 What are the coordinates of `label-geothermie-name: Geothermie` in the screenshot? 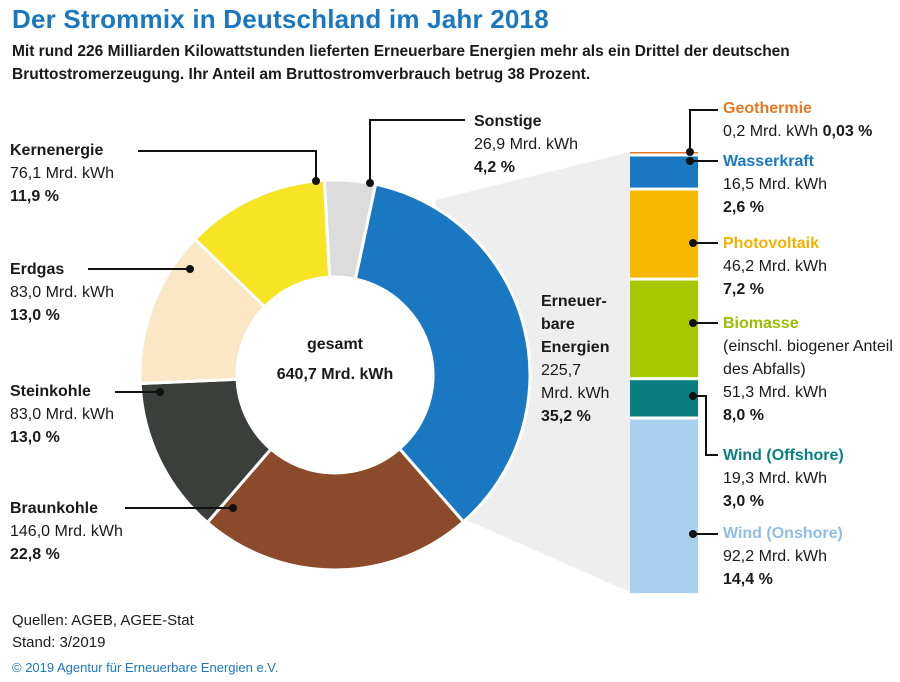 It's located at (767, 108).